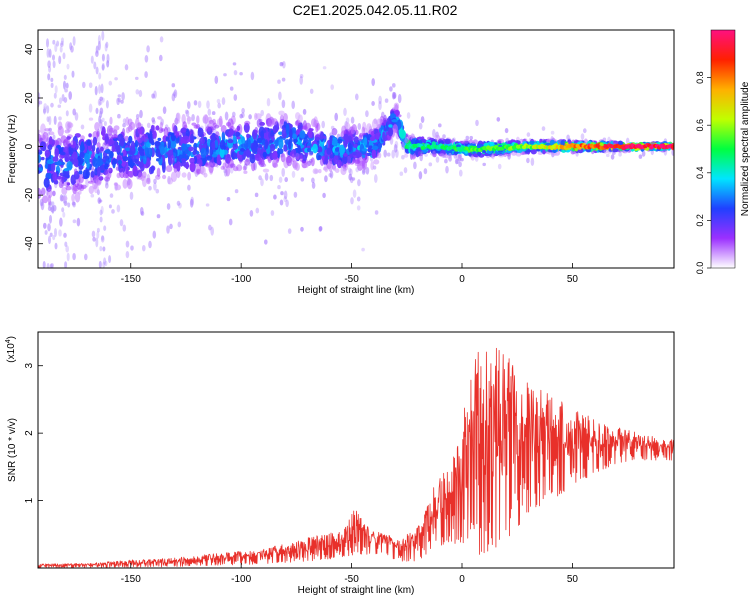 The height and width of the screenshot is (600, 750). I want to click on spectrogram-y-tick-label: -40, so click(29, 243).